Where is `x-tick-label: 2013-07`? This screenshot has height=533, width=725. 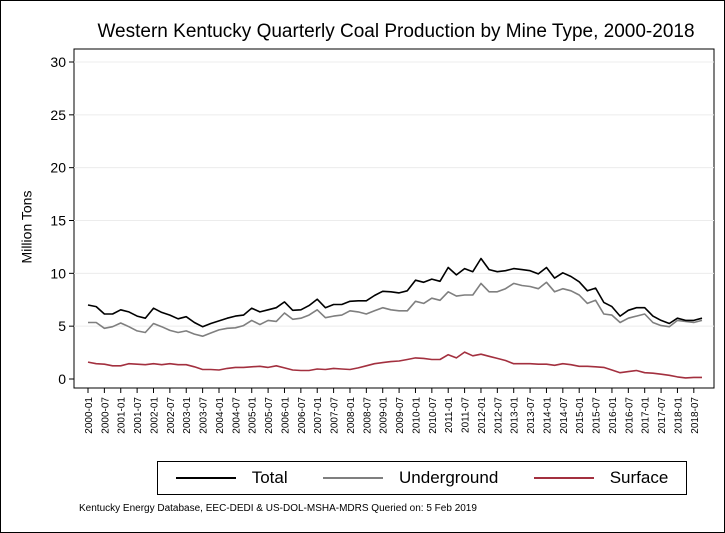 x-tick-label: 2013-07 is located at coordinates (531, 415).